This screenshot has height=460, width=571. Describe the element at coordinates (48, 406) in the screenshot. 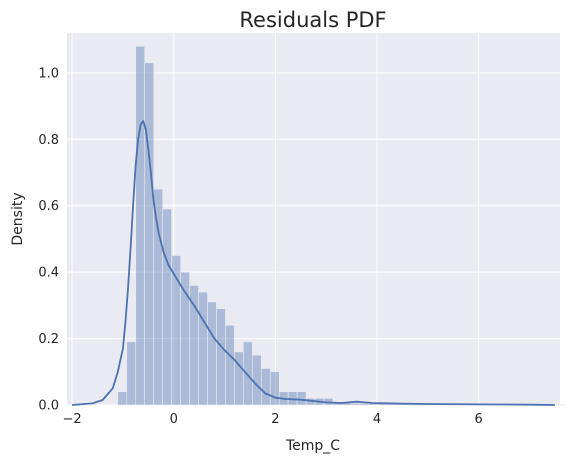

I see `y-tick-label: 0.0` at that location.